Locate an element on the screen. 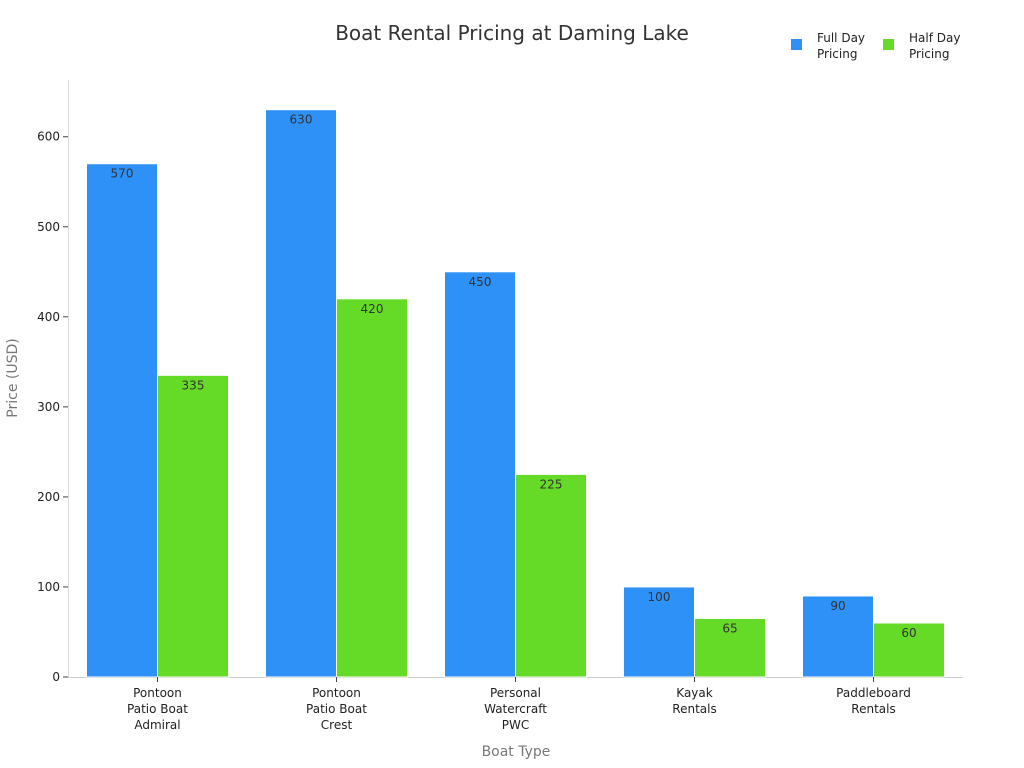 This screenshot has height=768, width=1024. chart-title: Boat Rental Pricing at Daming Lake is located at coordinates (512, 33).